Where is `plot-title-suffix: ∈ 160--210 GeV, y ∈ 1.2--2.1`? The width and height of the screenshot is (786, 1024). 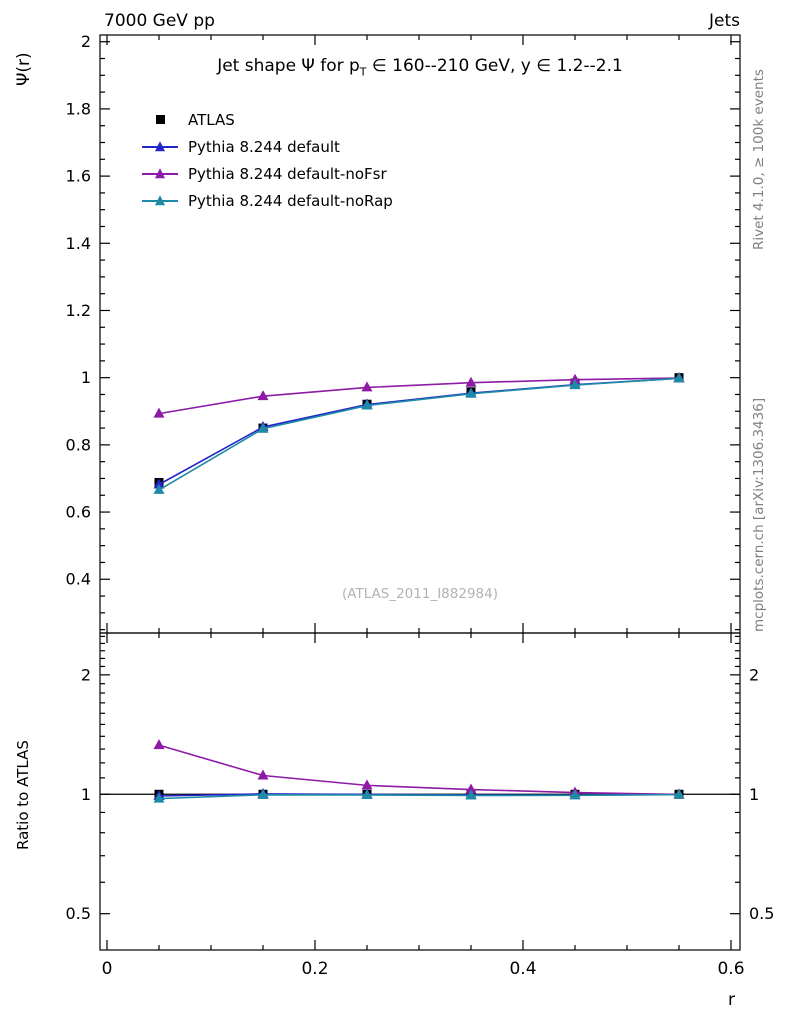 plot-title-suffix: ∈ 160--210 GeV, y ∈ 1.2--2.1 is located at coordinates (494, 66).